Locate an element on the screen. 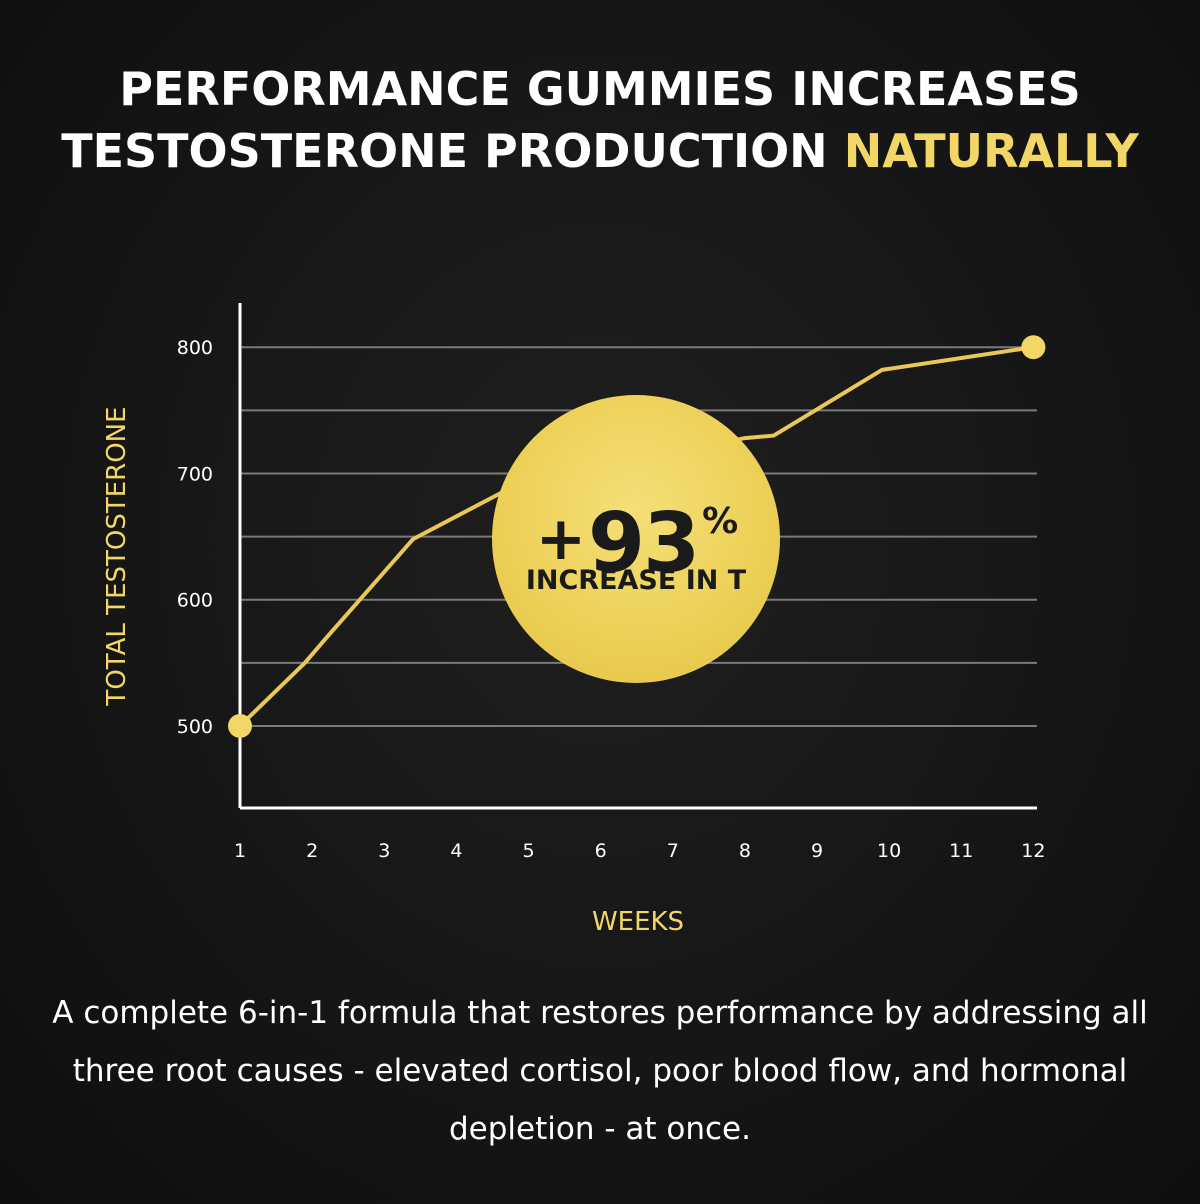  y-axis-title: TOTAL TESTOSTERONE is located at coordinates (117, 556).